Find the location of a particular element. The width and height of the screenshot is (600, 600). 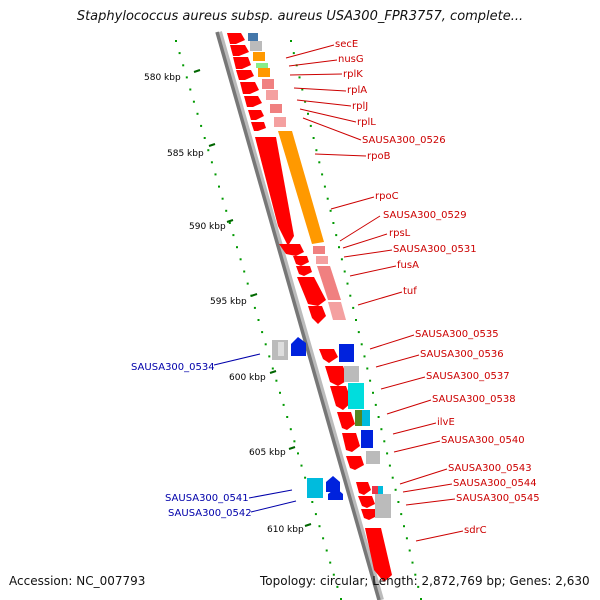

gene-label: tuf is located at coordinates (410, 291).